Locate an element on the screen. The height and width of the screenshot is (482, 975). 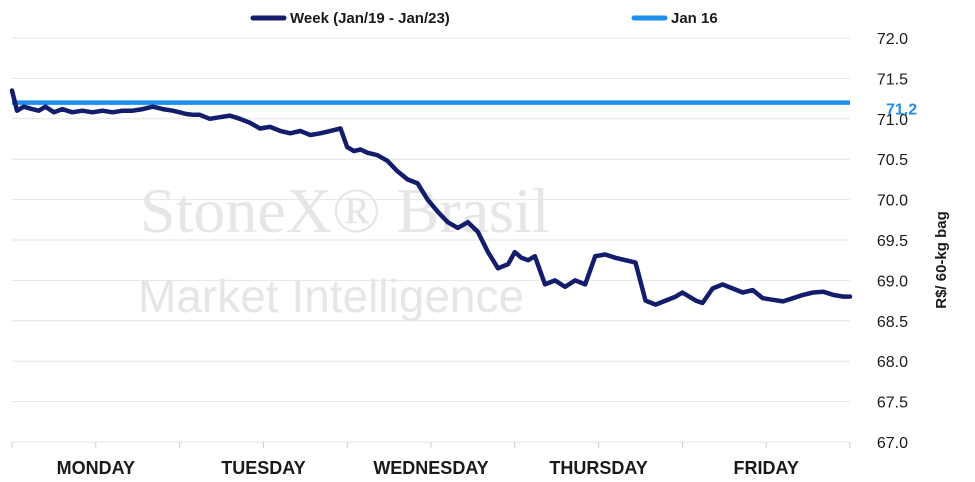
watermark-subtitle: Market Intelligence is located at coordinates (331, 296).